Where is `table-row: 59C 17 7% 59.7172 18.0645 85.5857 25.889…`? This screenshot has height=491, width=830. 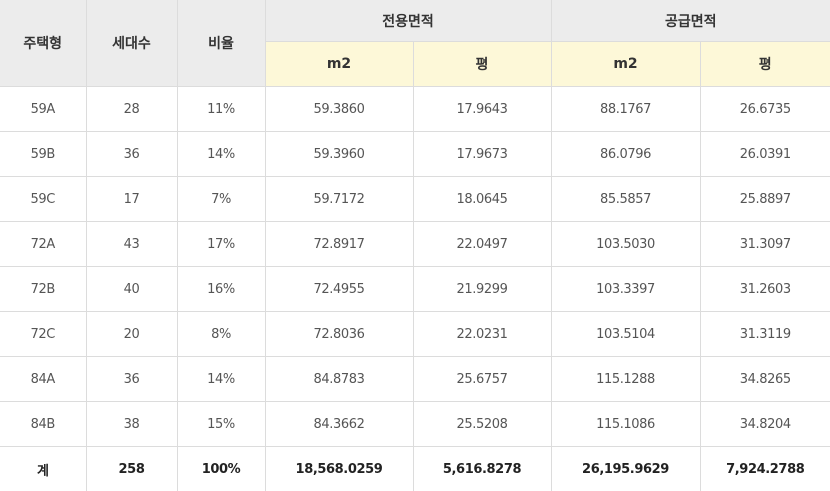 table-row: 59C 17 7% 59.7172 18.0645 85.5857 25.889… is located at coordinates (415, 199).